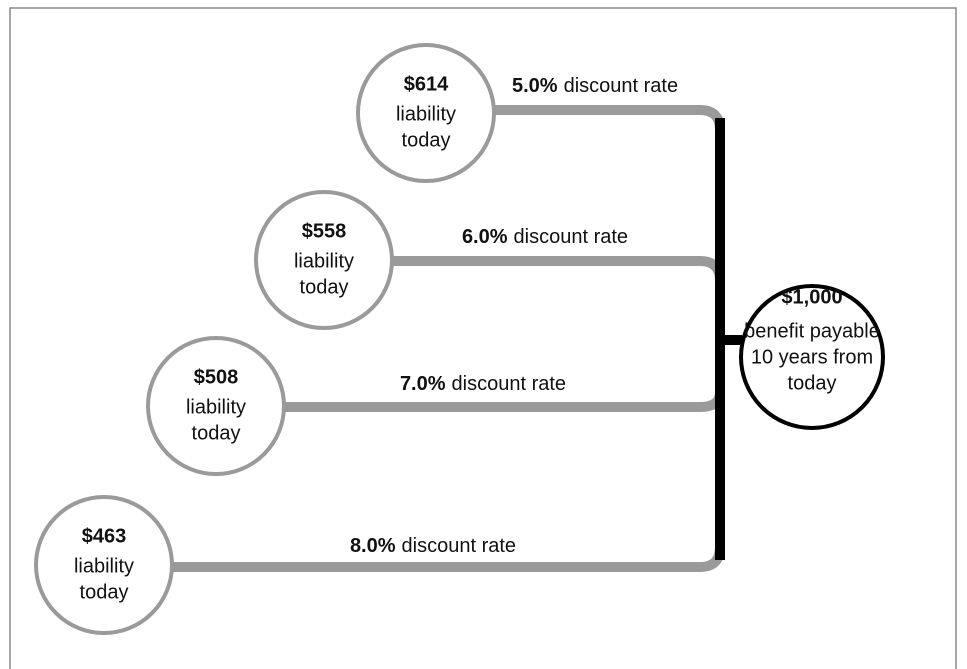 The width and height of the screenshot is (967, 669). What do you see at coordinates (812, 383) in the screenshot?
I see `target-label: today` at bounding box center [812, 383].